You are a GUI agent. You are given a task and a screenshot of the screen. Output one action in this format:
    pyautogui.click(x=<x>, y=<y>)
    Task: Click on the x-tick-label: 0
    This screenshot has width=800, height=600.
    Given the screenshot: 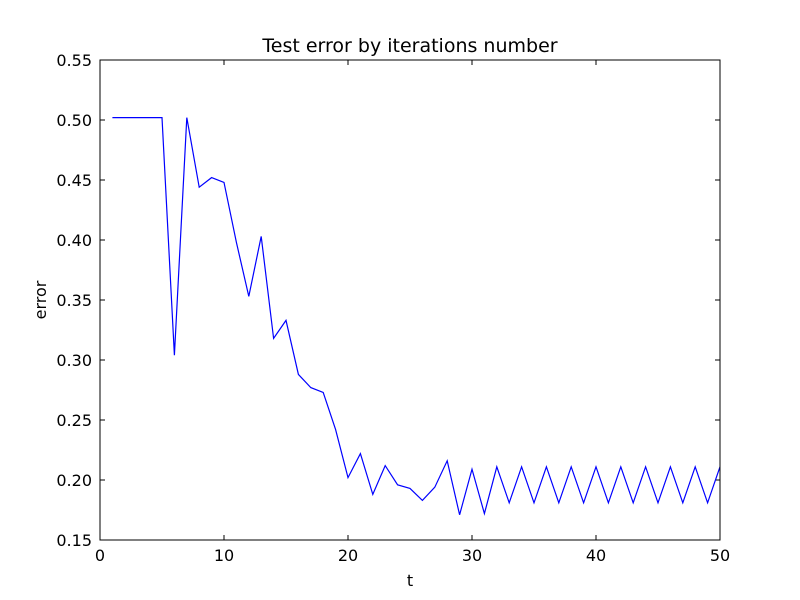 What is the action you would take?
    pyautogui.click(x=100, y=555)
    